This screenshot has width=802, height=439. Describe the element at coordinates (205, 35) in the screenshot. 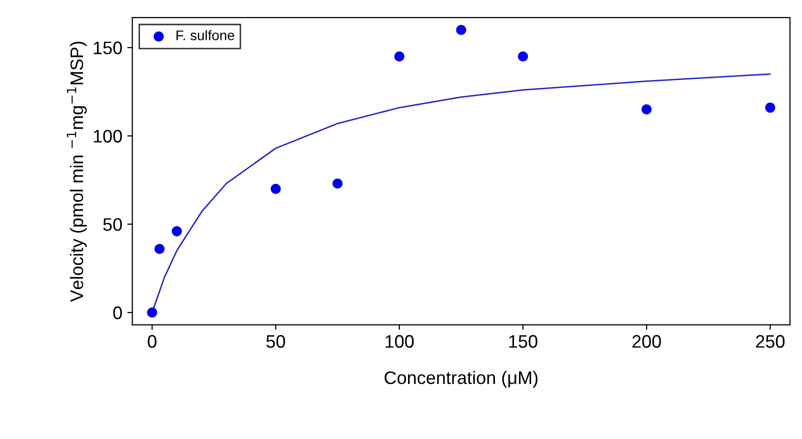

I see `legend-label: F. sulfone` at that location.